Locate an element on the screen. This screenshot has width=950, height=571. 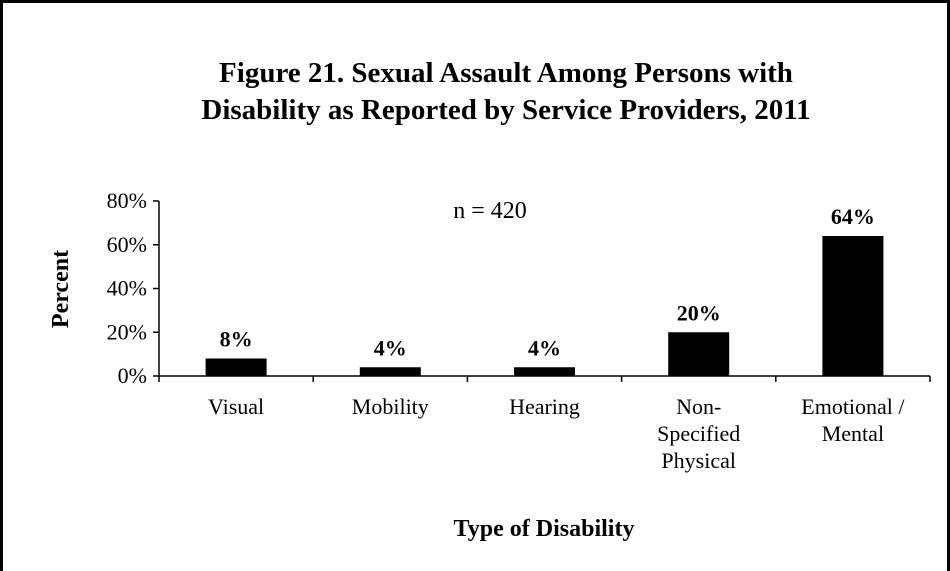
y-tick-label: 60% is located at coordinates (127, 244).